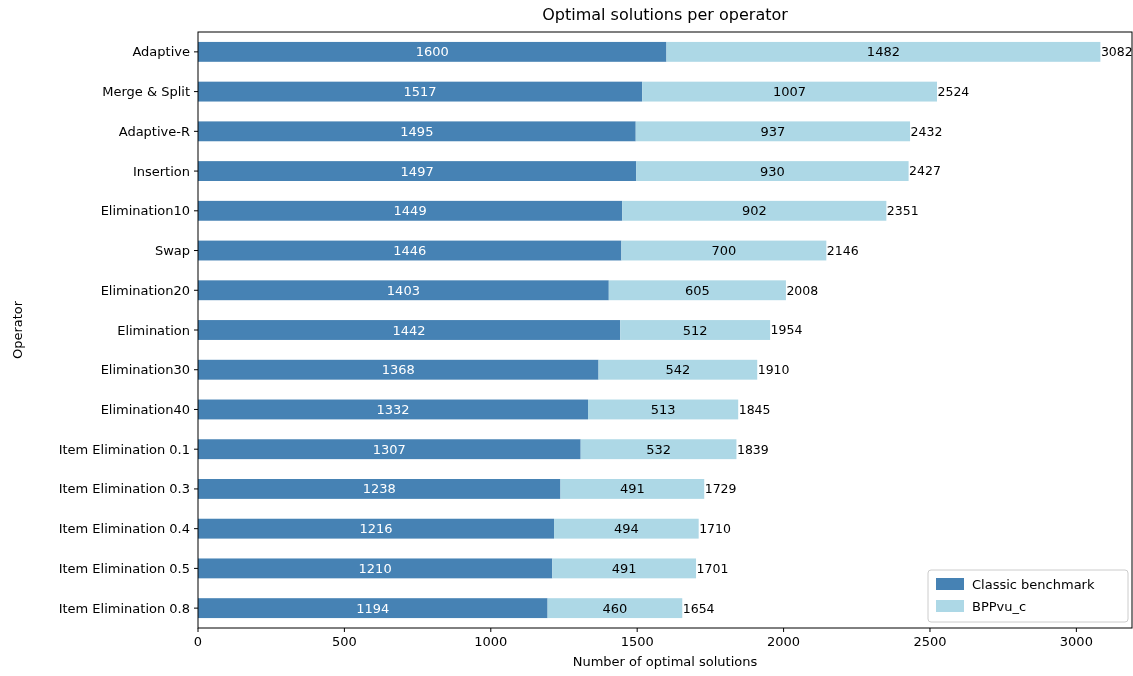 This screenshot has width=1133, height=676. I want to click on data-label: 1403, so click(403, 290).